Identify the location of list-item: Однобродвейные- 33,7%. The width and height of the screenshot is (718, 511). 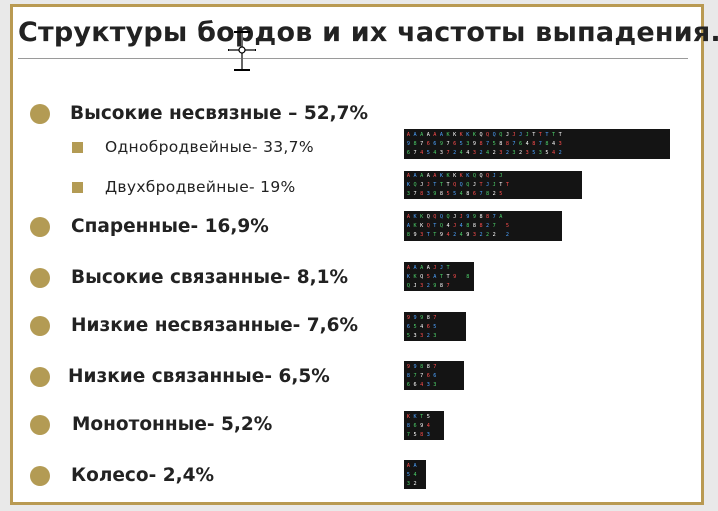
(193, 147).